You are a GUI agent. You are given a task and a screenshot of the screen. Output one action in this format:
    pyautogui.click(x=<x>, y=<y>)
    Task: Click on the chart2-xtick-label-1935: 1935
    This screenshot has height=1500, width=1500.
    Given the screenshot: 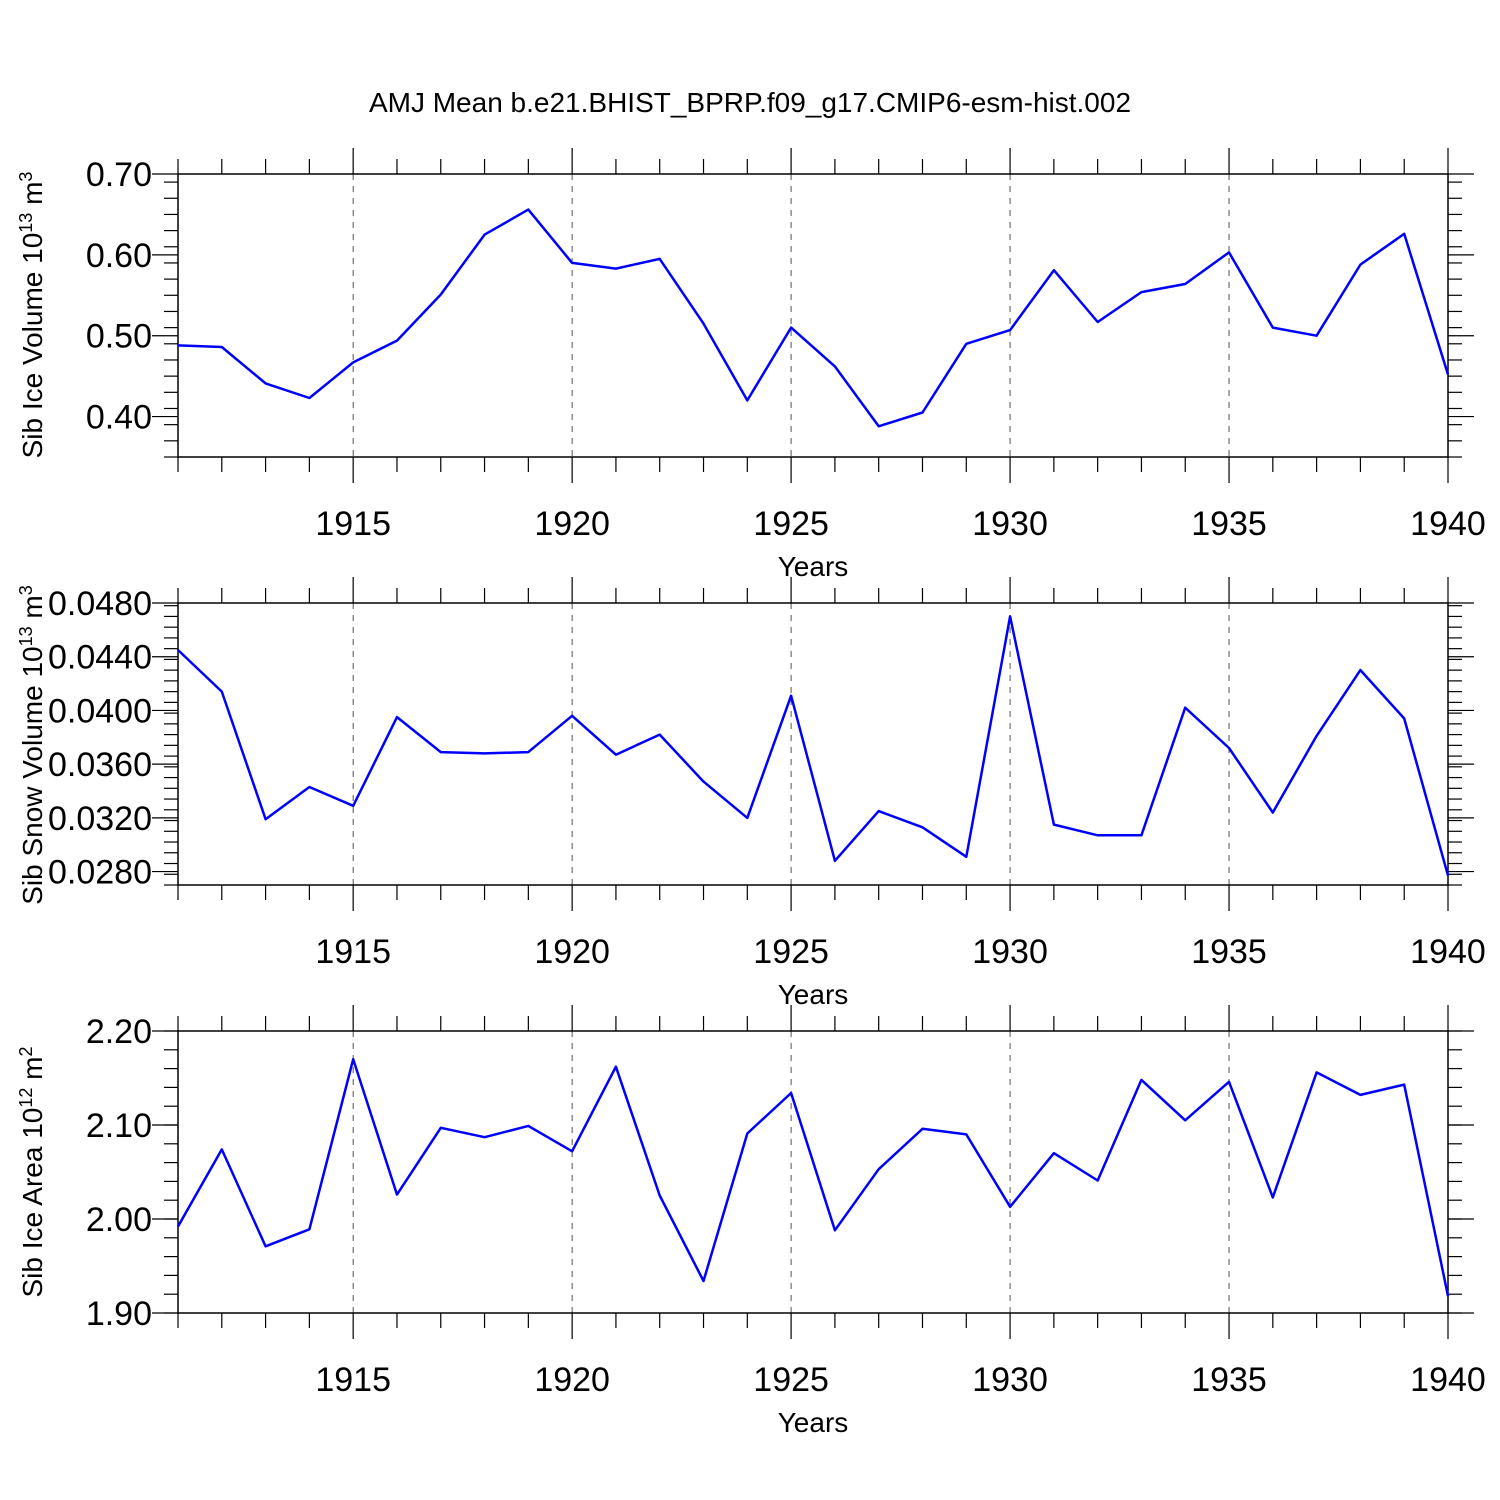 What is the action you would take?
    pyautogui.click(x=1229, y=952)
    